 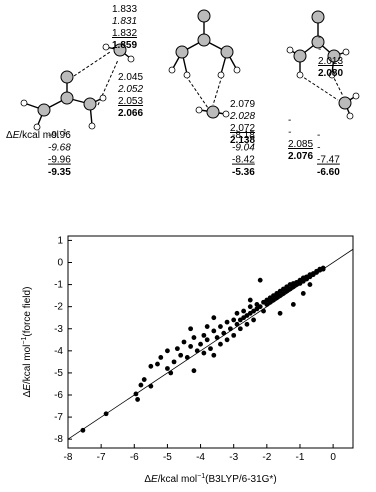 What do you see at coordinates (58, 395) in the screenshot?
I see `y-tick-label: -6` at bounding box center [58, 395].